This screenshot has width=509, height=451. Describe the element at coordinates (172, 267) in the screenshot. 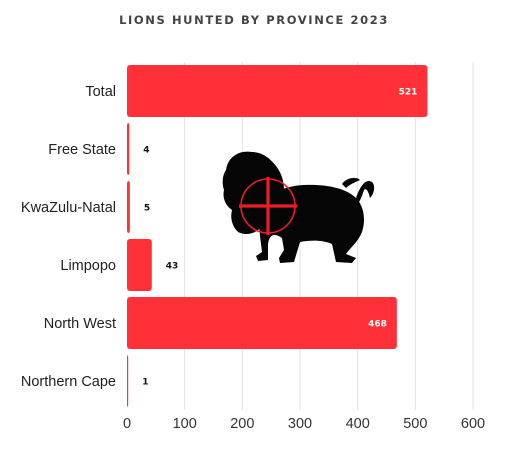

I see `data-label: 43` at that location.